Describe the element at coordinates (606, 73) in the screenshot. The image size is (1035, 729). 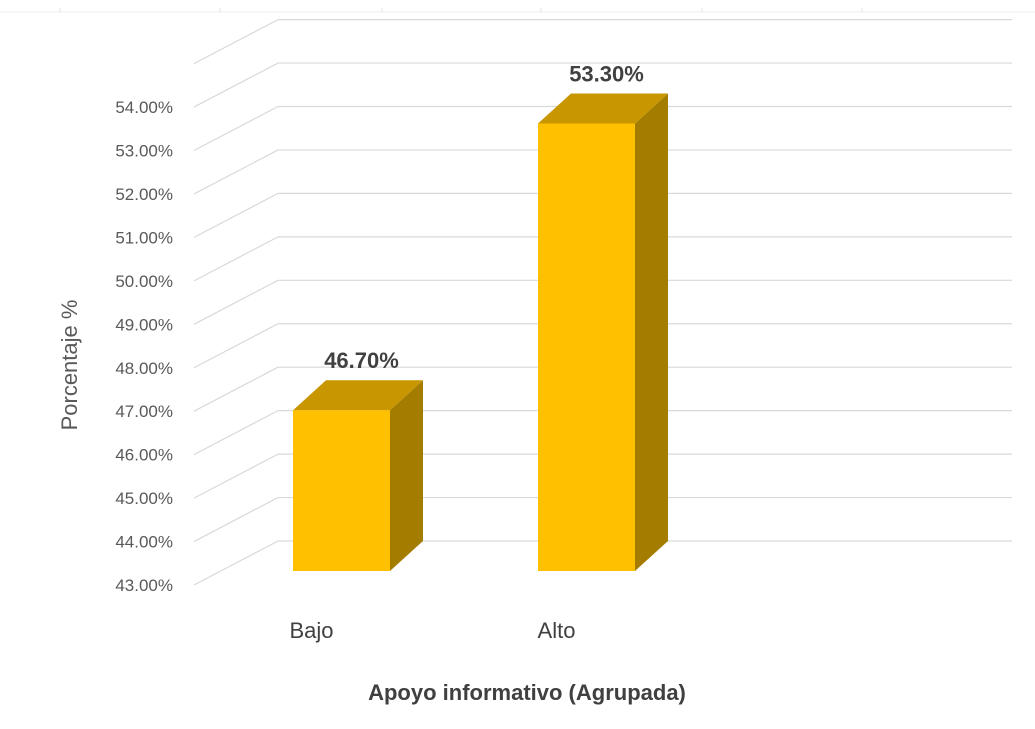
I see `data-label: 53.30%` at that location.